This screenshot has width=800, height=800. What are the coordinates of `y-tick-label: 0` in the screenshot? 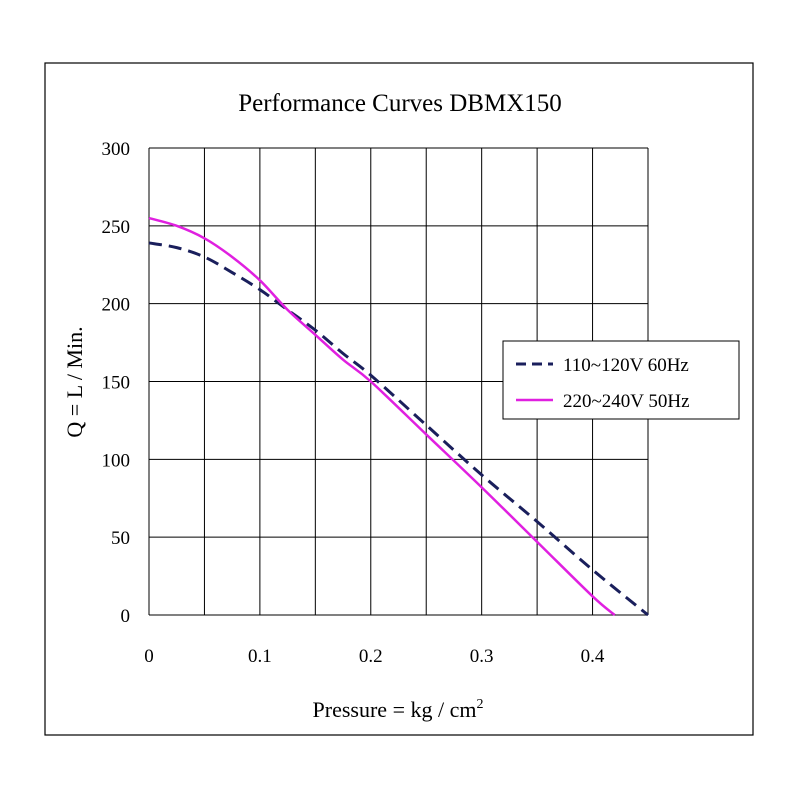 It's located at (126, 616).